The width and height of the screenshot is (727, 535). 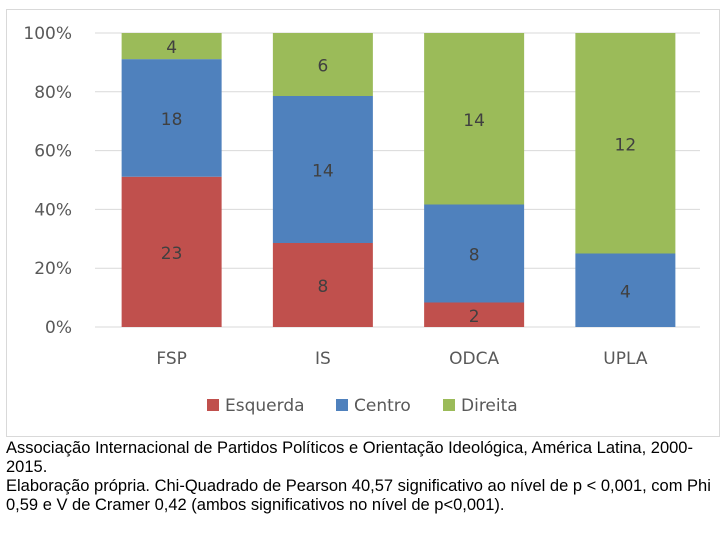 What do you see at coordinates (47, 34) in the screenshot?
I see `y-tick-label: 100%` at bounding box center [47, 34].